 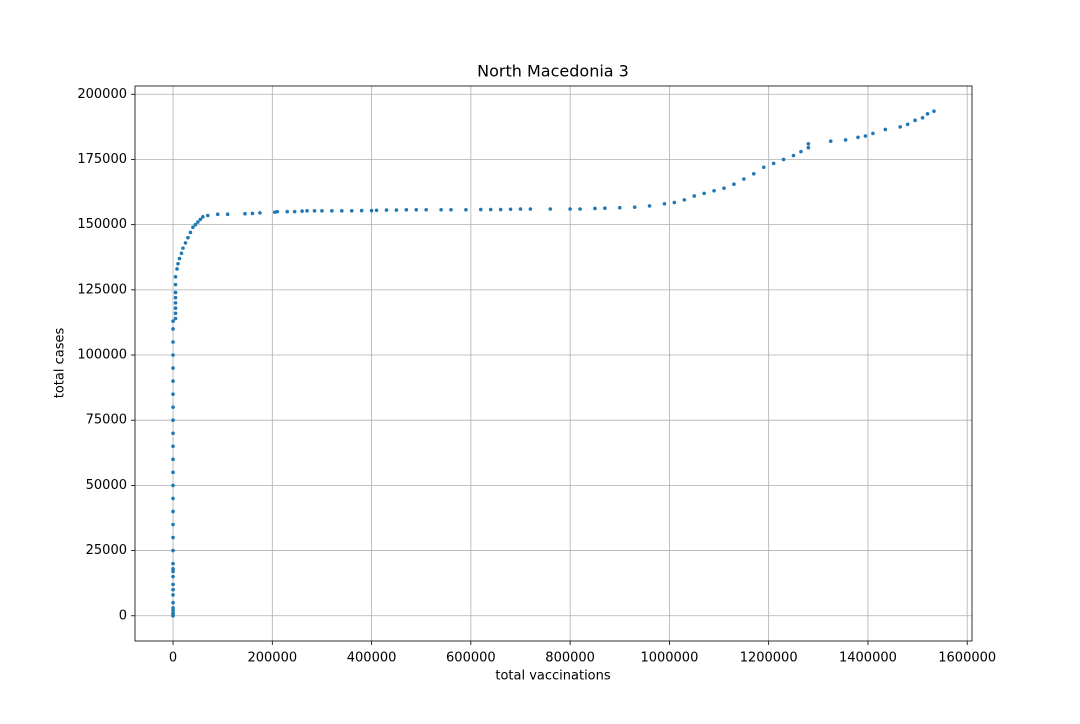 I want to click on x-tick-label: 1600000, so click(x=967, y=658).